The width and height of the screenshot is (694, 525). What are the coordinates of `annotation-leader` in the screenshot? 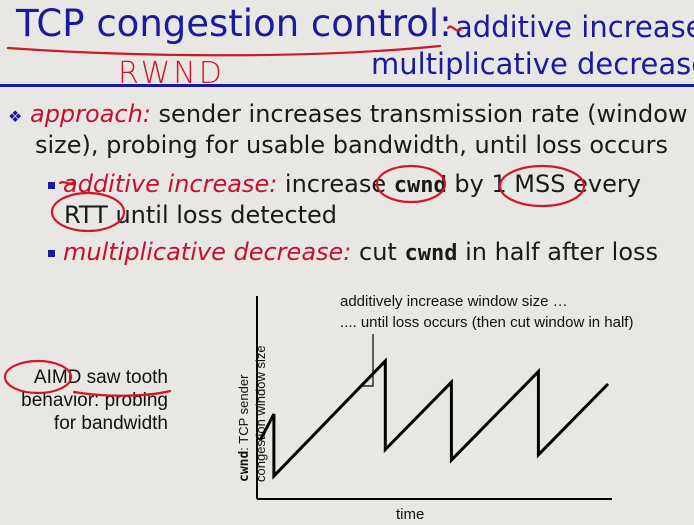 It's located at (367, 360).